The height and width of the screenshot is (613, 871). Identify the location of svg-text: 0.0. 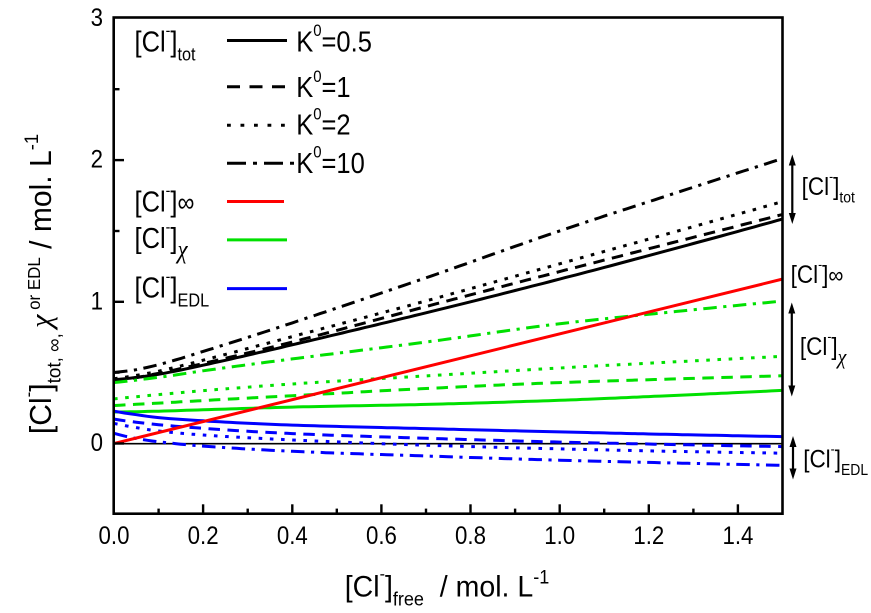
(114, 536).